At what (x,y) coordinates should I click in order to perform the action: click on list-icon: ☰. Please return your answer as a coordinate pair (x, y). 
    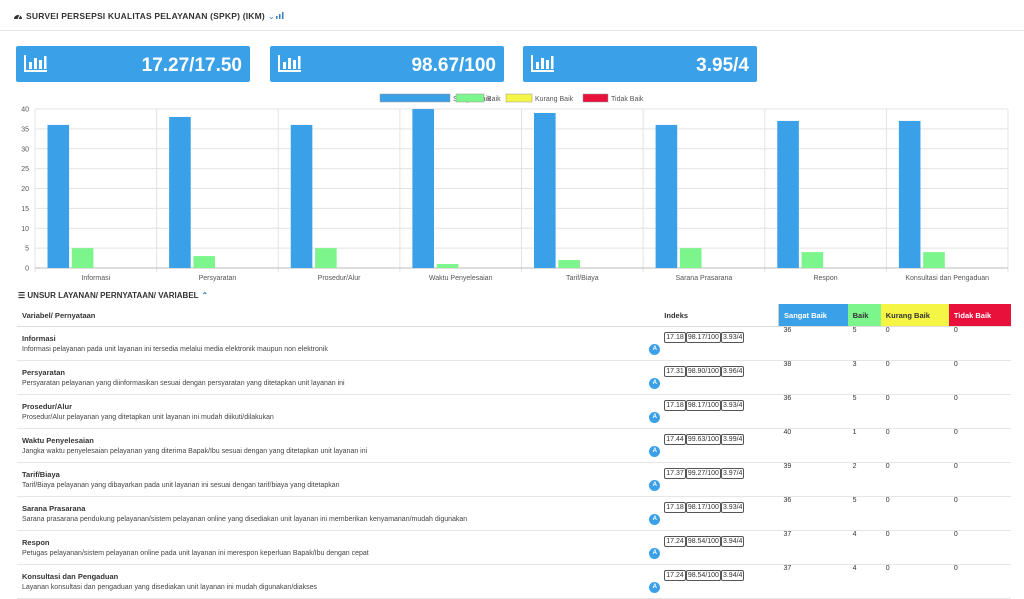
    Looking at the image, I should click on (22, 295).